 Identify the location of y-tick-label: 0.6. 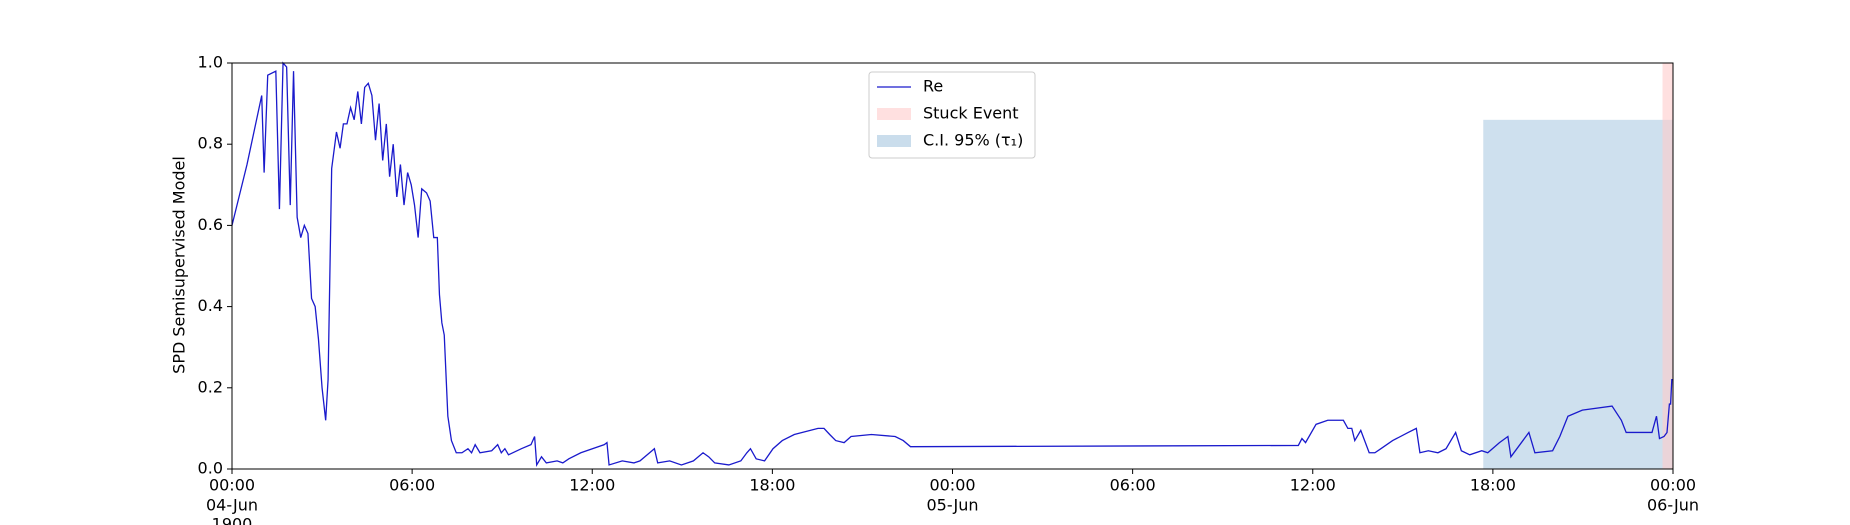
(210, 224).